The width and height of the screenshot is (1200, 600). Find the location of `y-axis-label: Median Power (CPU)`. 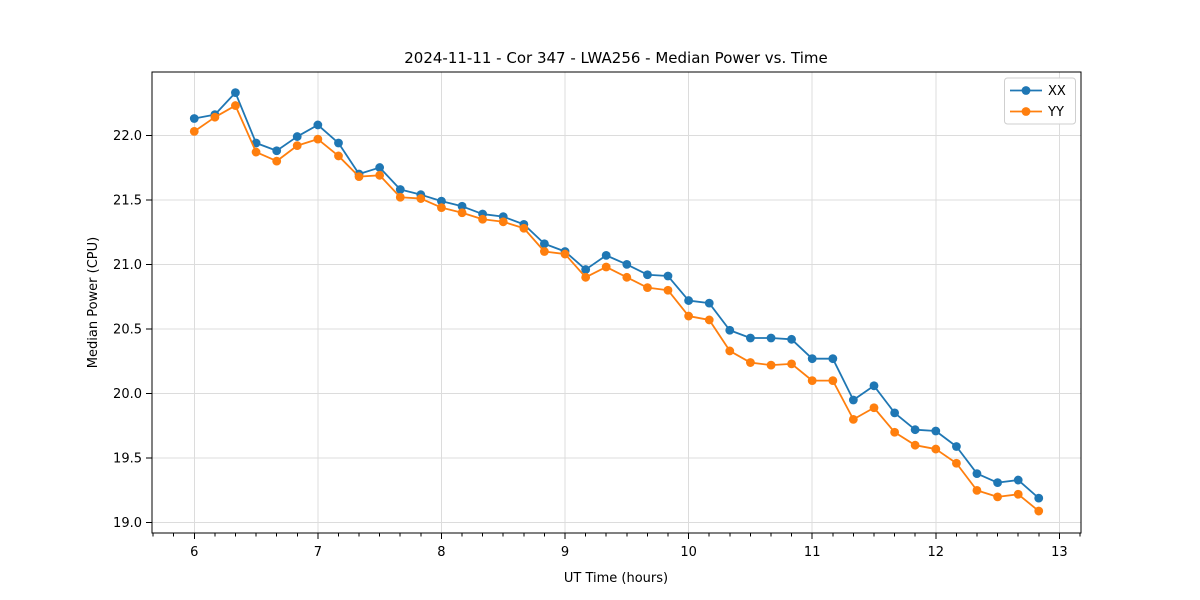

y-axis-label: Median Power (CPU) is located at coordinates (93, 302).